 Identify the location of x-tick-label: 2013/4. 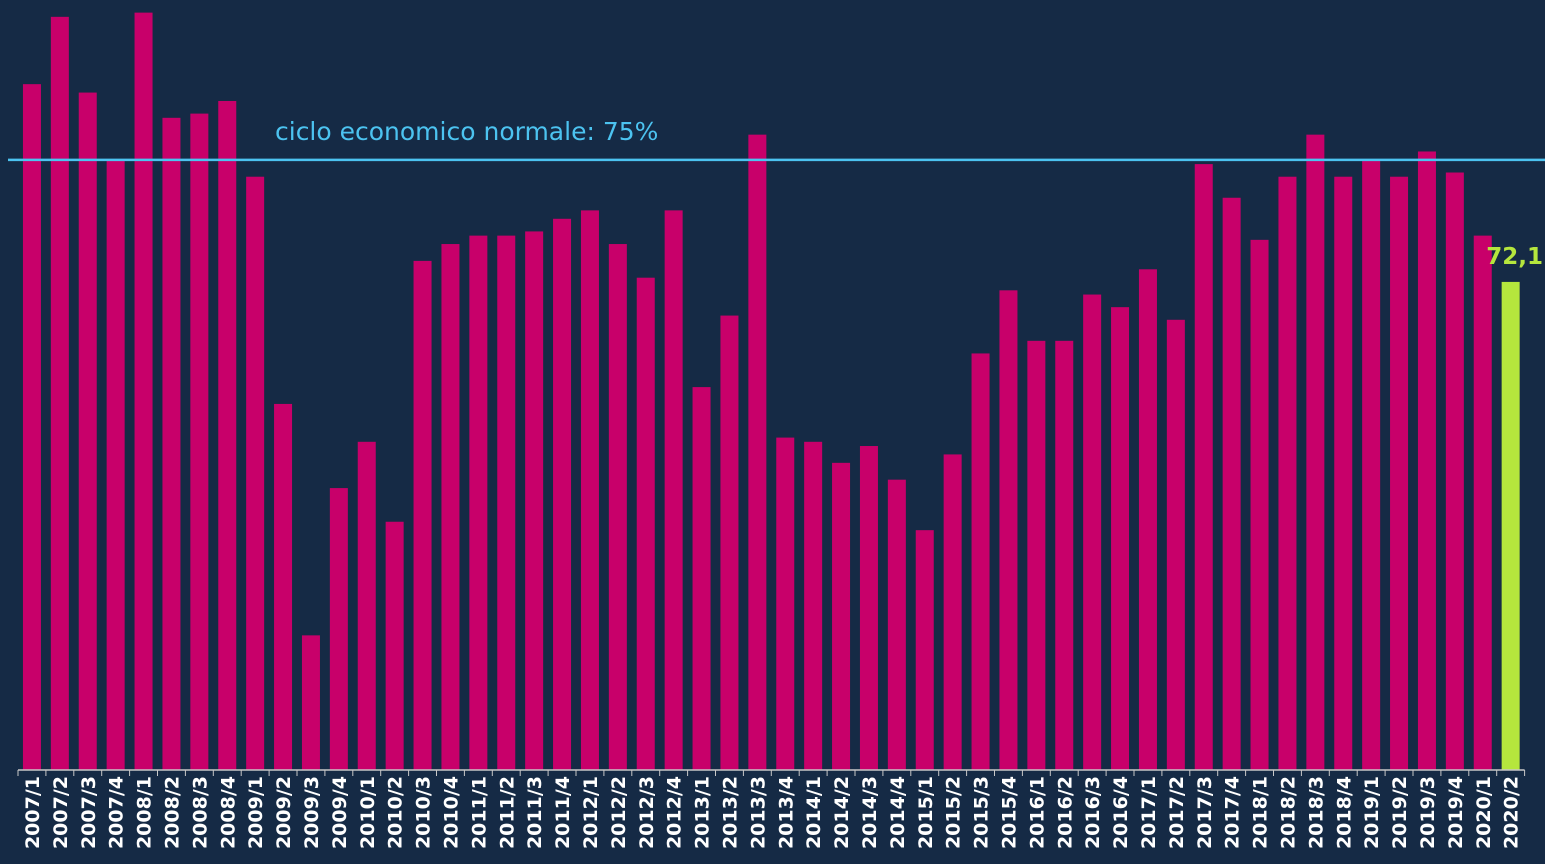
(786, 812).